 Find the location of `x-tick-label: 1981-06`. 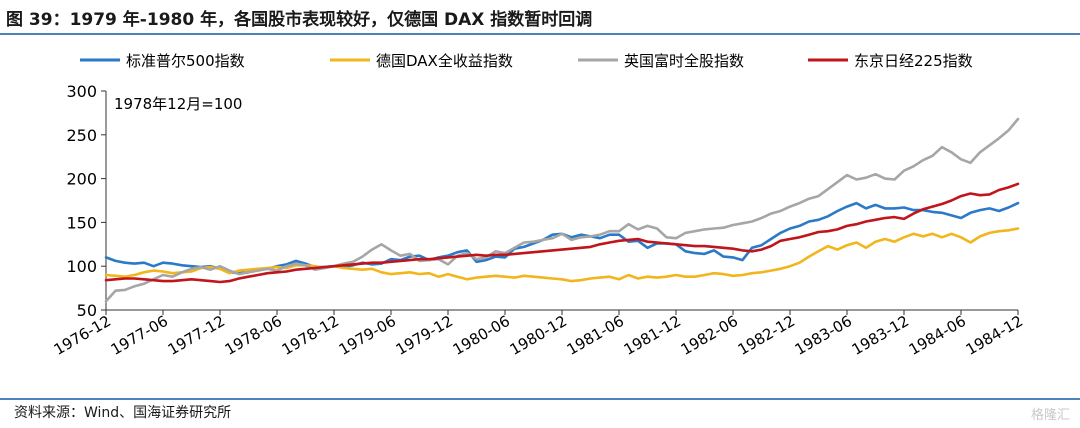

x-tick-label: 1981-06 is located at coordinates (595, 335).